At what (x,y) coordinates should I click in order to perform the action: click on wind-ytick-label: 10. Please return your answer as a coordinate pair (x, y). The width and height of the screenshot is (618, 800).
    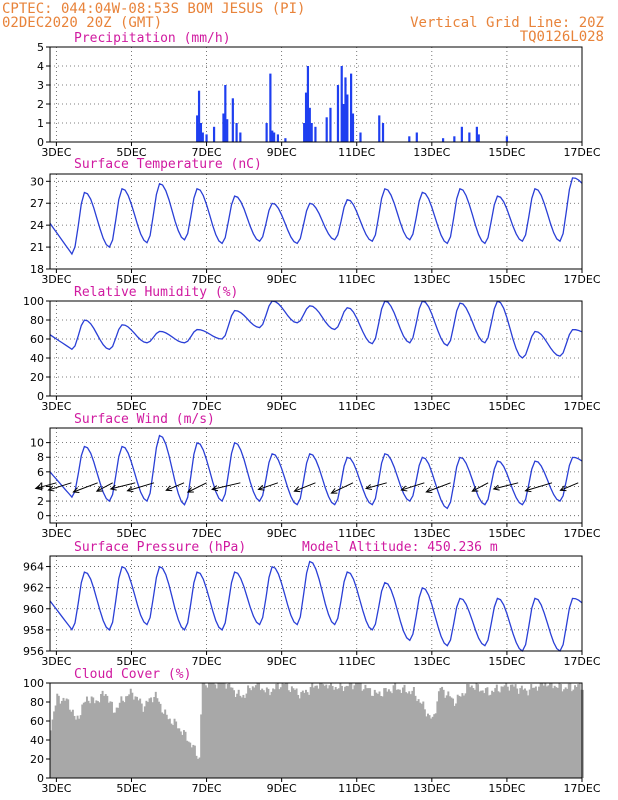
    Looking at the image, I should click on (37, 443).